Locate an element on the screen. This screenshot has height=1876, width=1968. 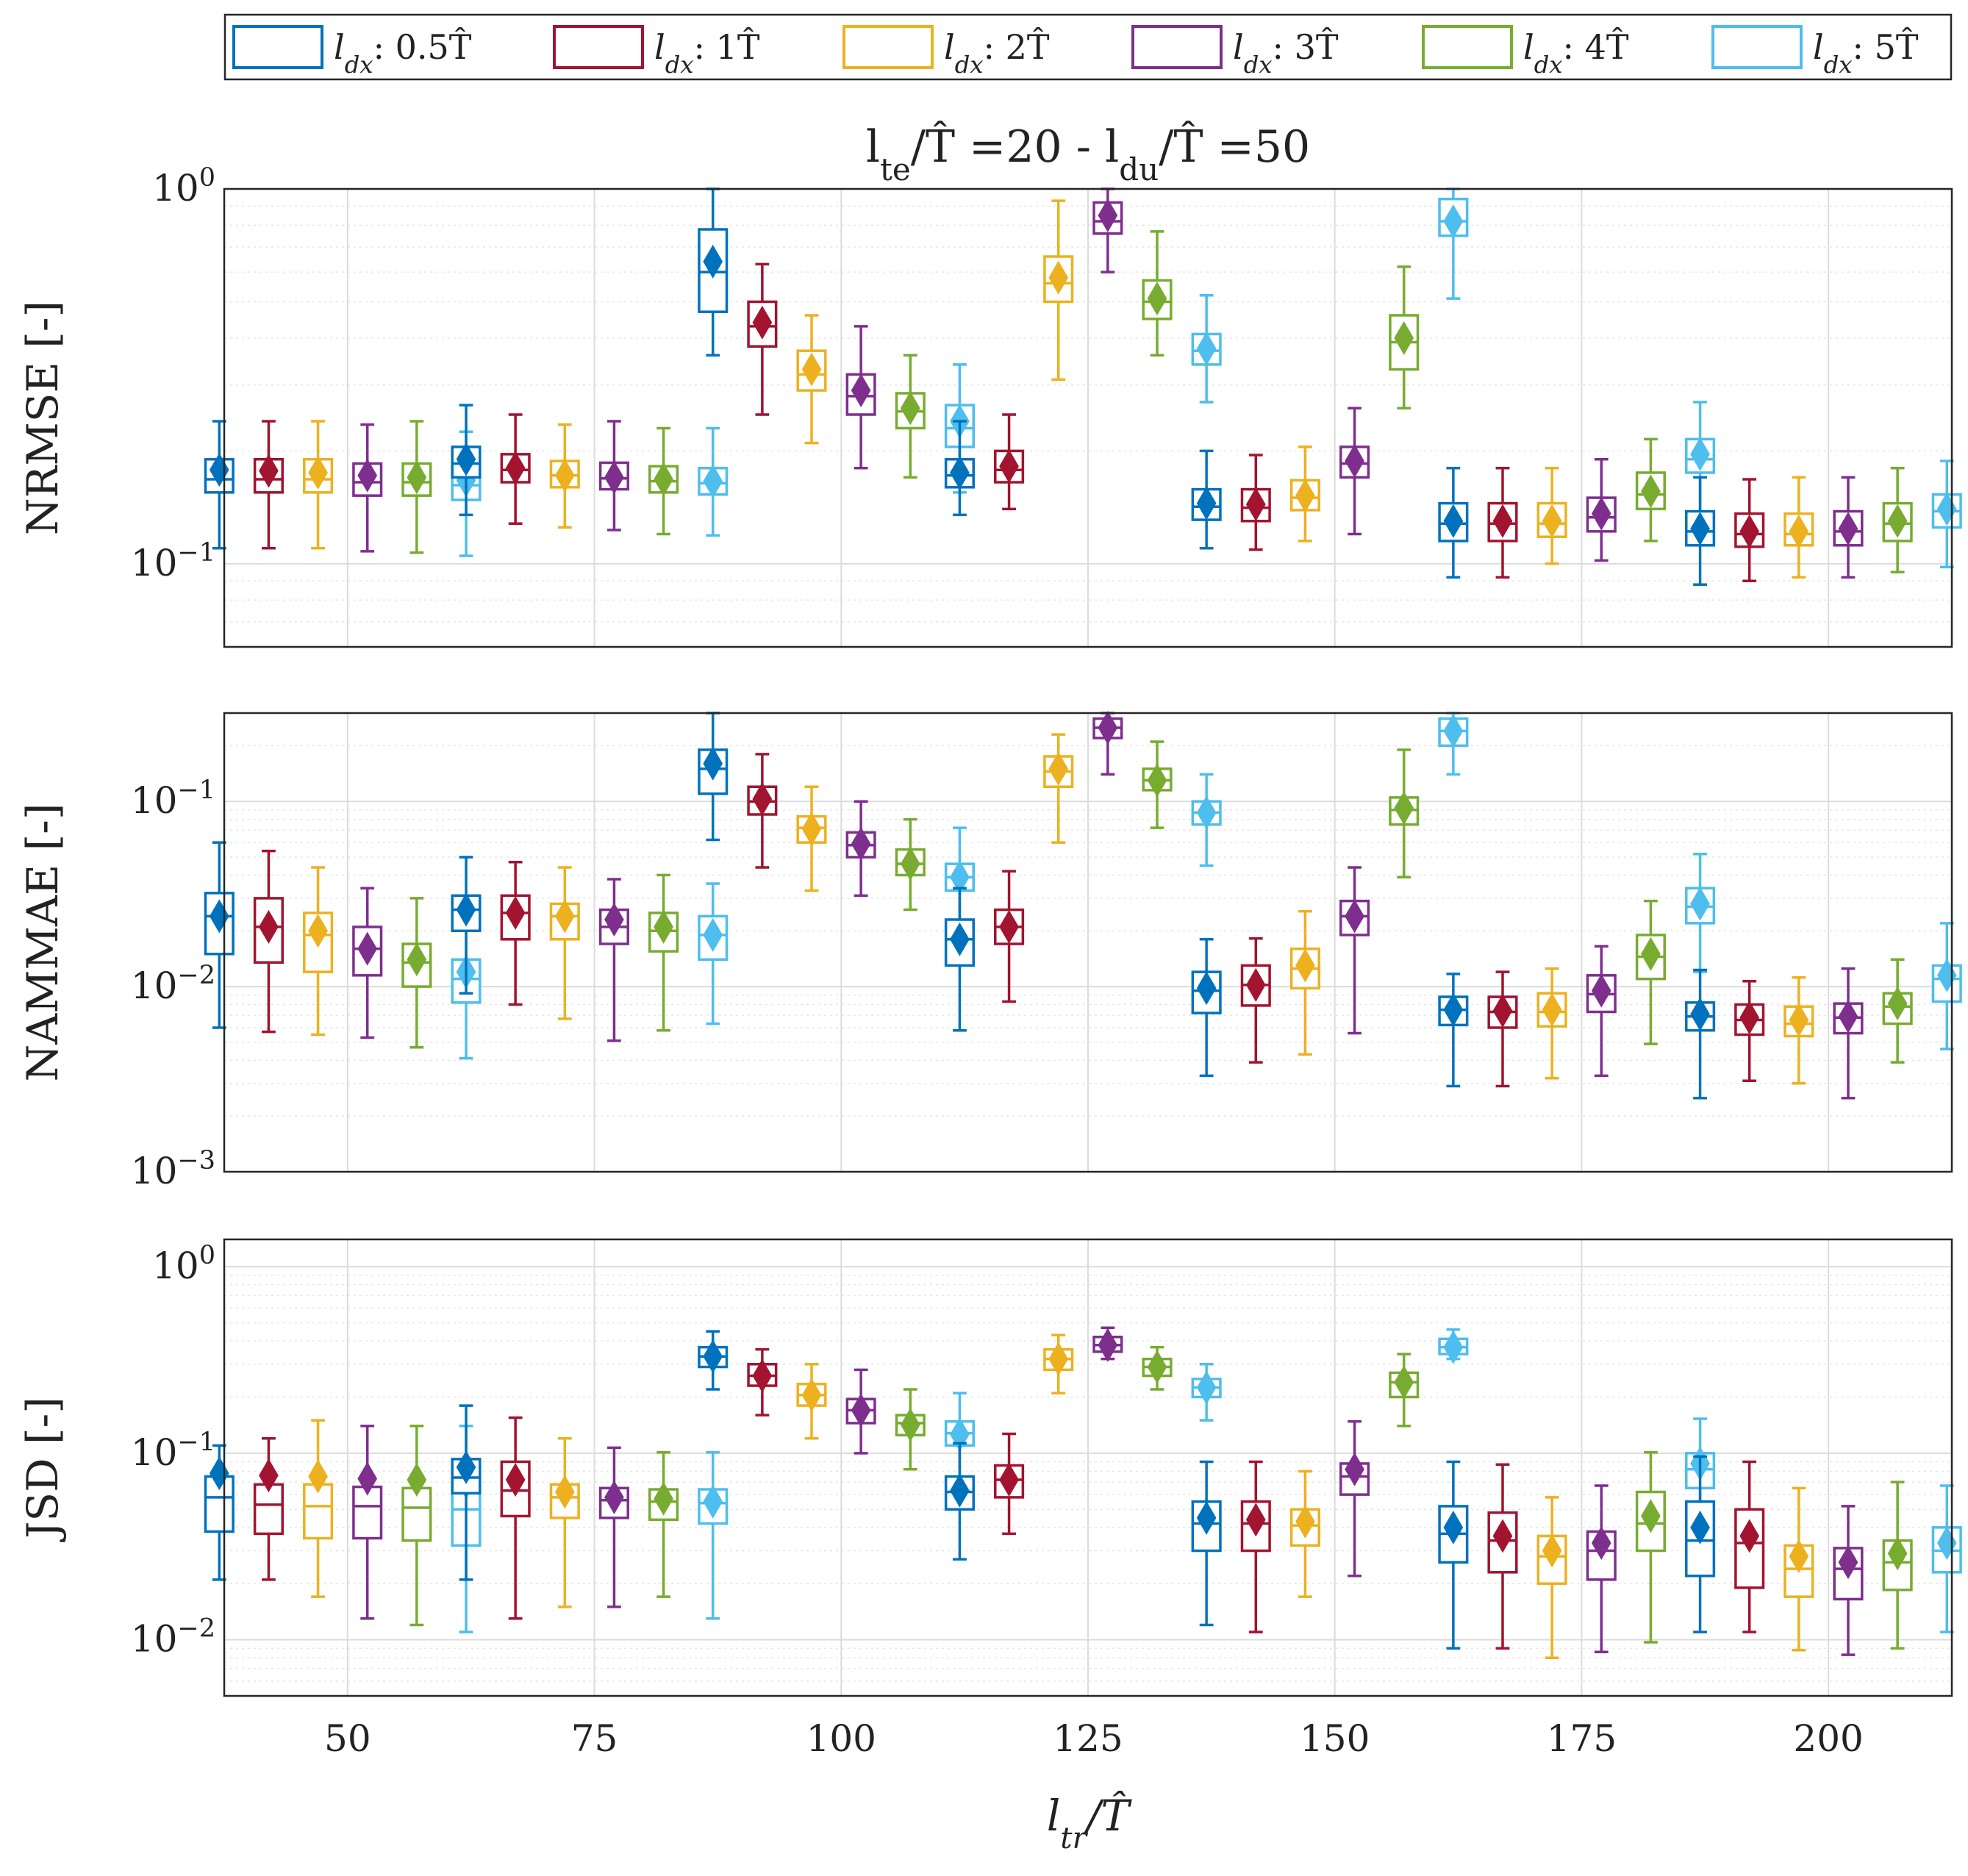
legend-frame is located at coordinates (1088, 47).